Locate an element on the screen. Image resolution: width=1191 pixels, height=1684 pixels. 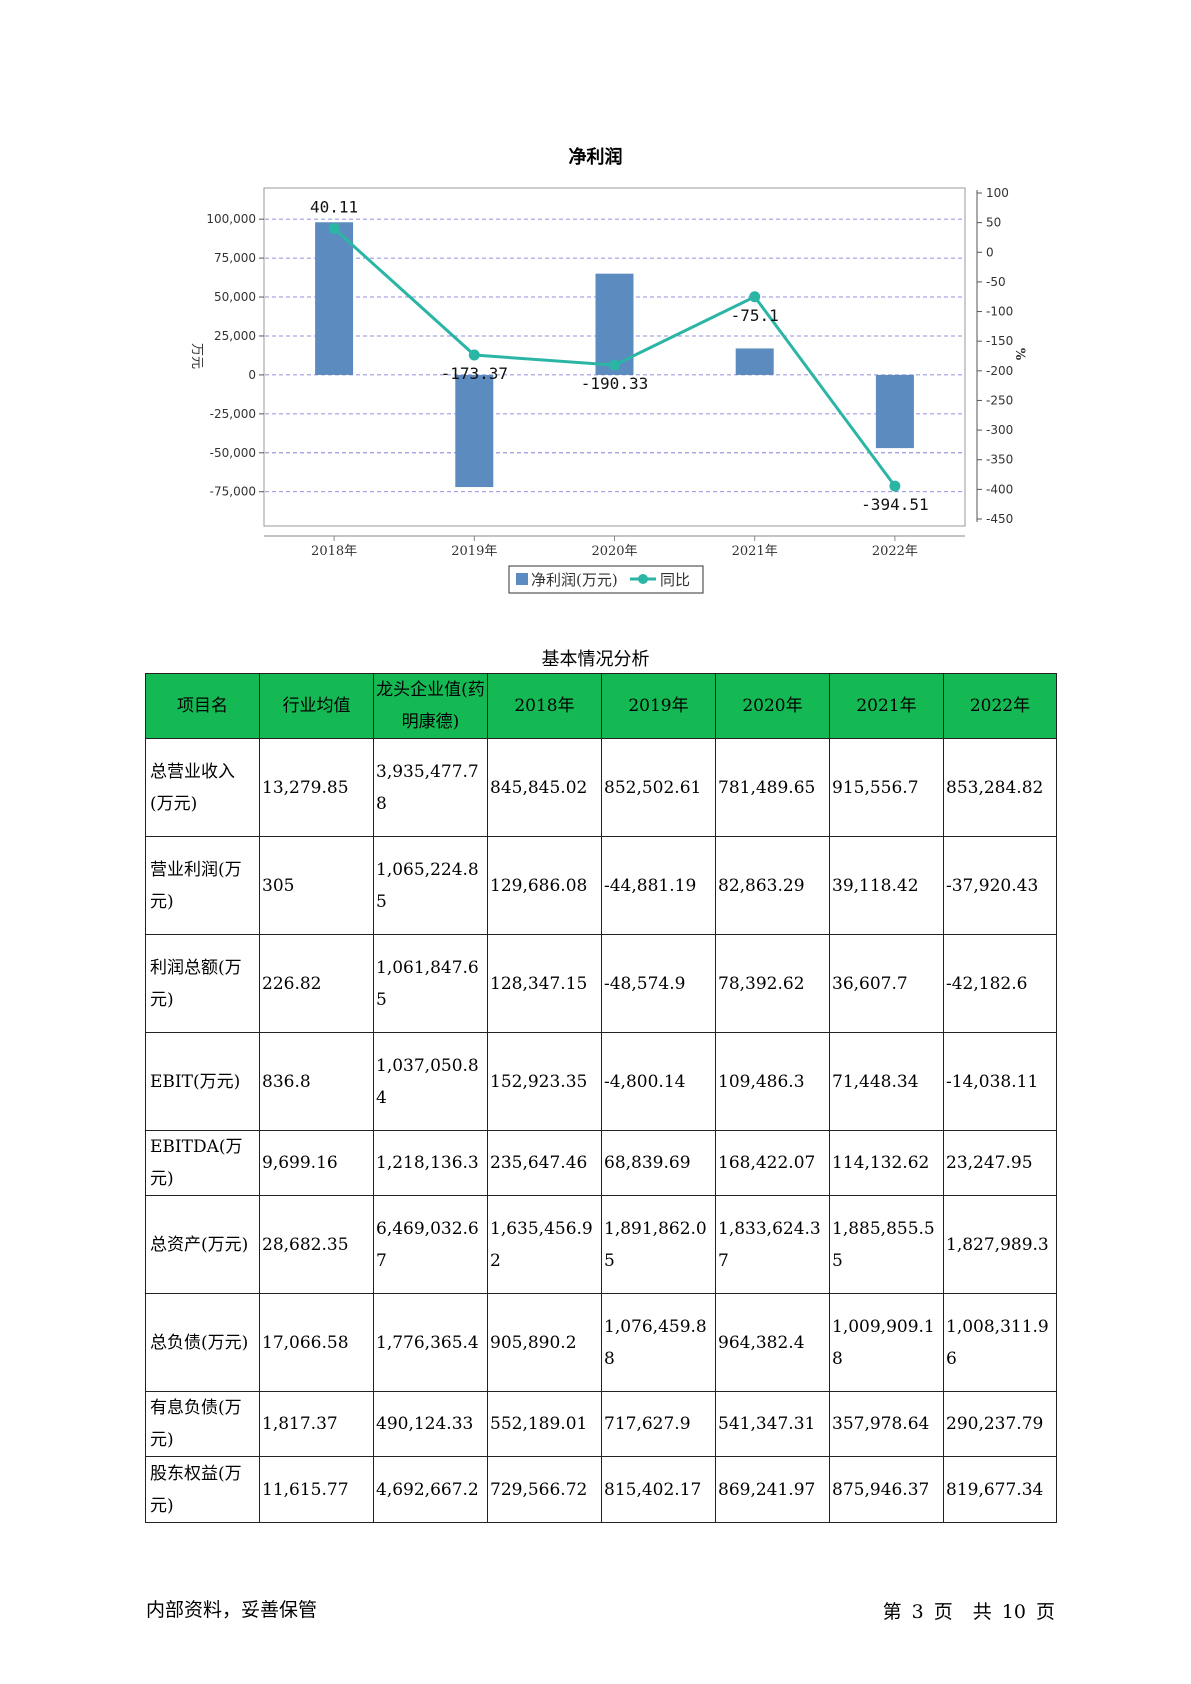
yoy-data-label: -394.51 is located at coordinates (894, 504).